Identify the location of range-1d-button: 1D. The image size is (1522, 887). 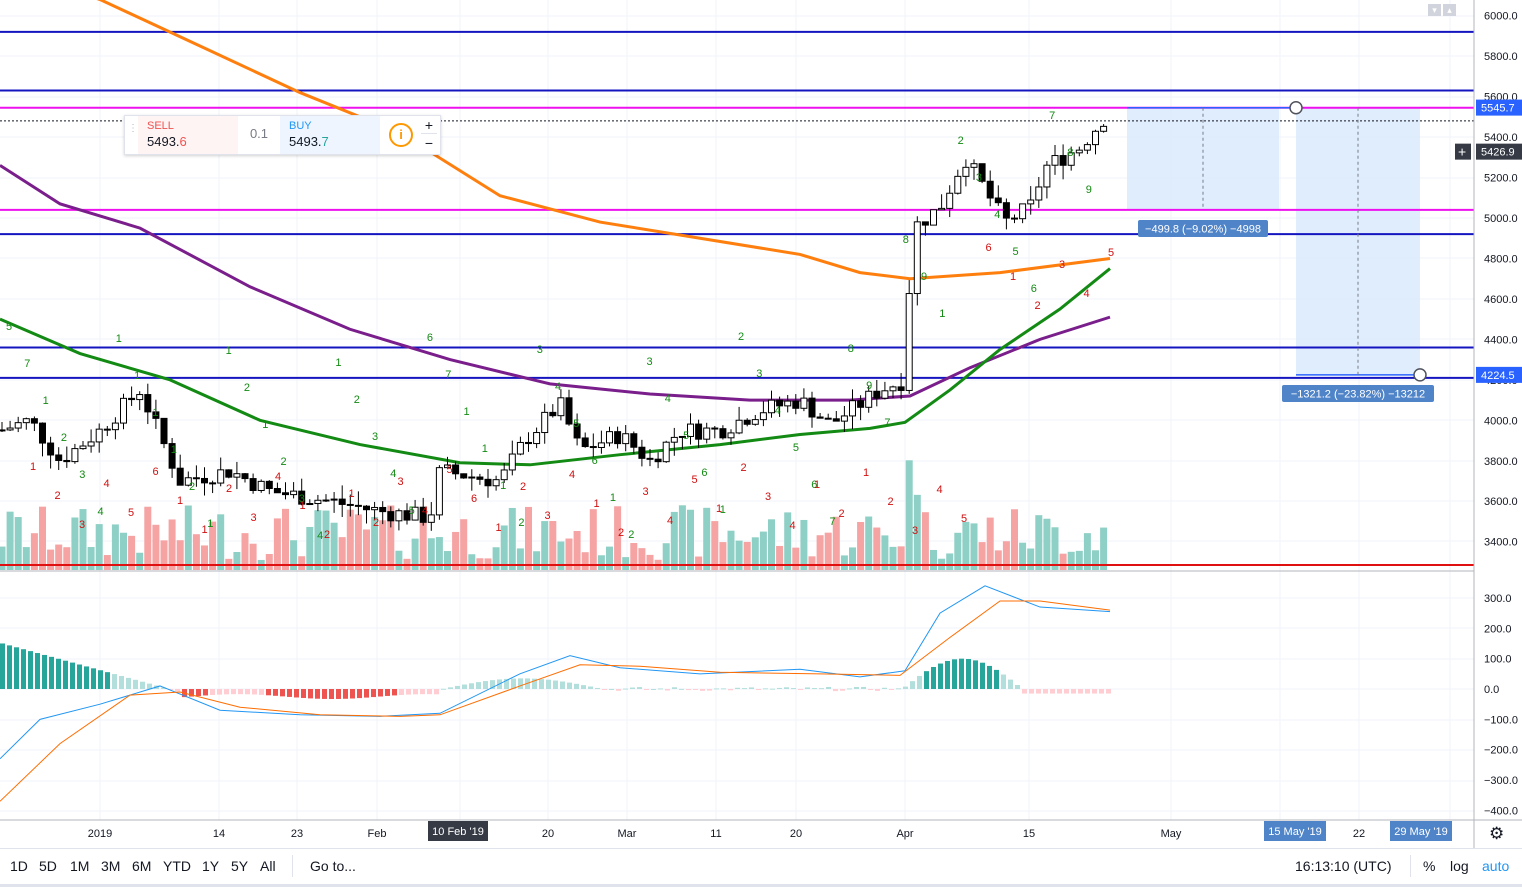
(19, 866).